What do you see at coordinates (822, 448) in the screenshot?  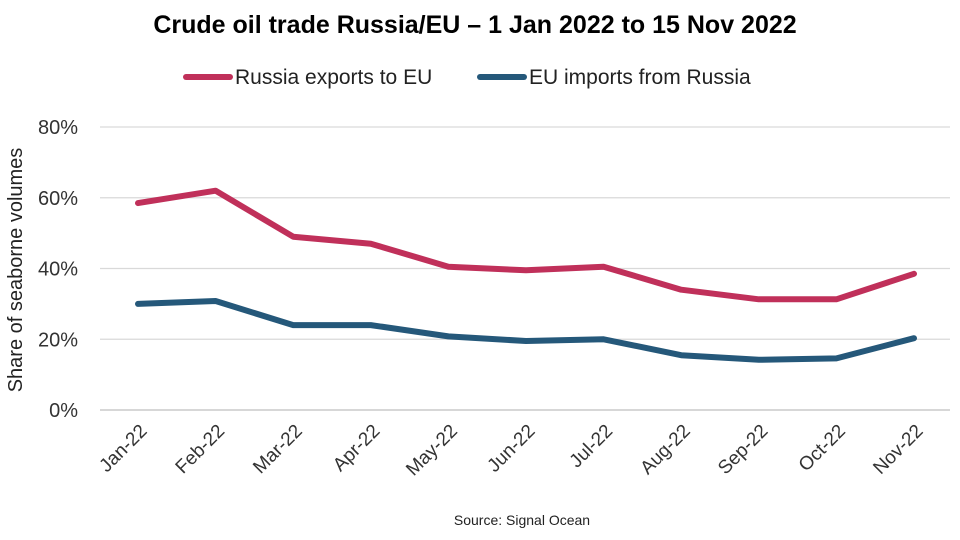 I see `x-tick-label: Oct-22` at bounding box center [822, 448].